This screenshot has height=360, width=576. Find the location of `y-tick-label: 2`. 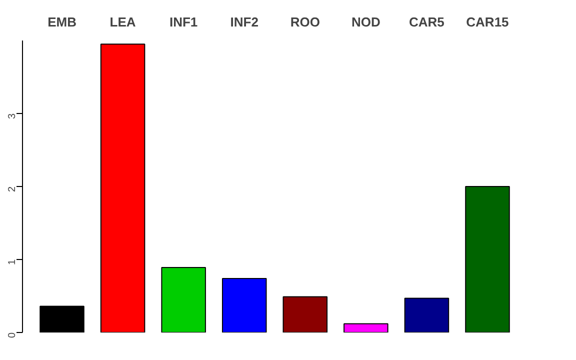

y-tick-label: 2 is located at coordinates (12, 189).